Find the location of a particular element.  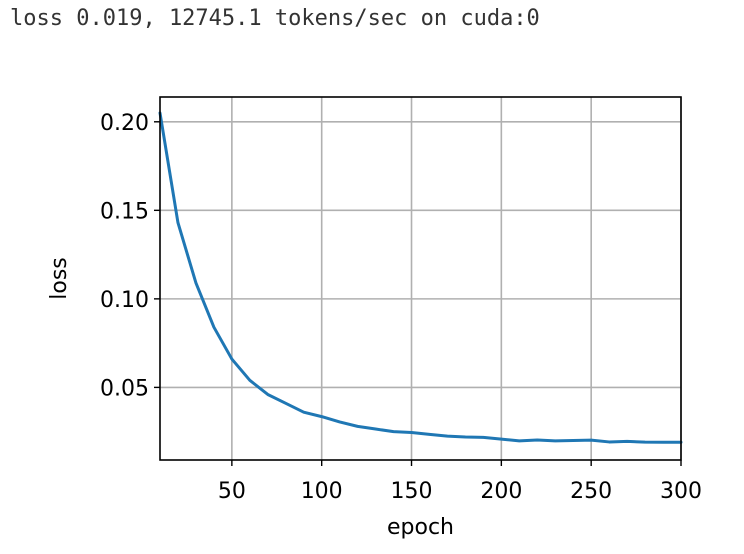

y-axis-label: loss is located at coordinates (59, 278).